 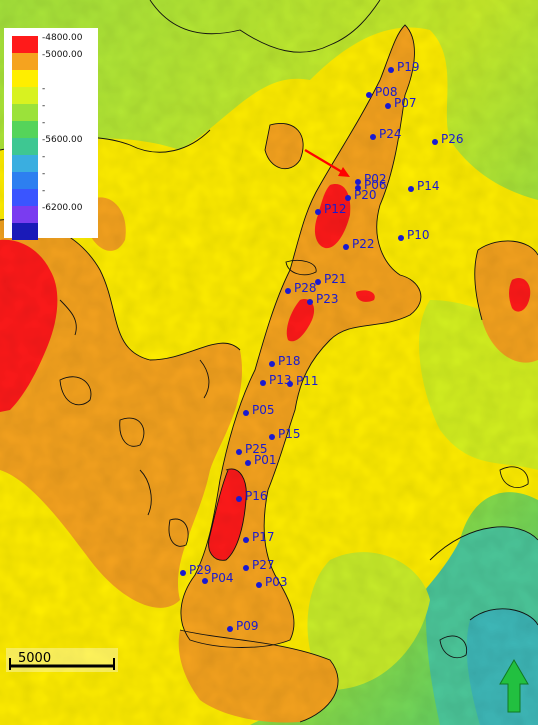 What do you see at coordinates (335, 209) in the screenshot?
I see `well-label-p12: P12` at bounding box center [335, 209].